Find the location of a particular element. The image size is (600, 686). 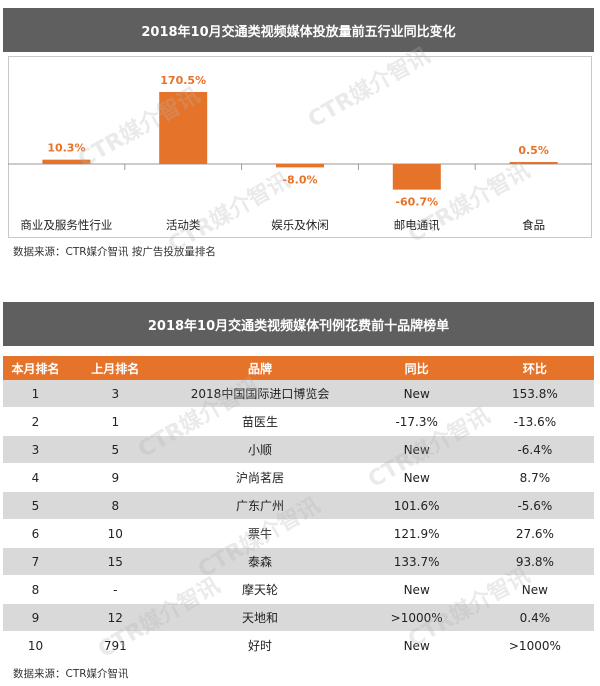

table-cell: 15 is located at coordinates (115, 561).